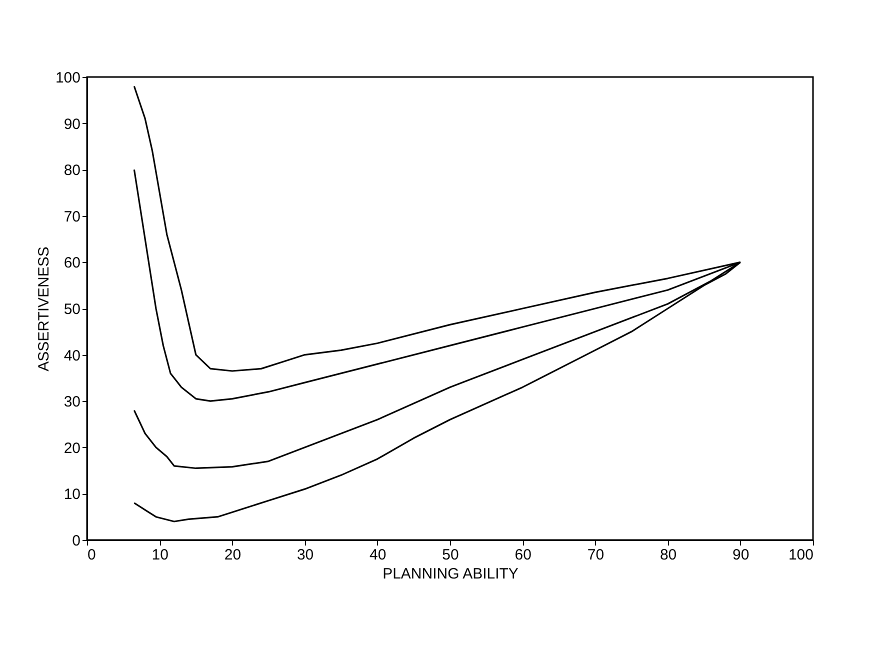 The image size is (874, 666). Describe the element at coordinates (378, 555) in the screenshot. I see `x-tick-label: 40` at that location.